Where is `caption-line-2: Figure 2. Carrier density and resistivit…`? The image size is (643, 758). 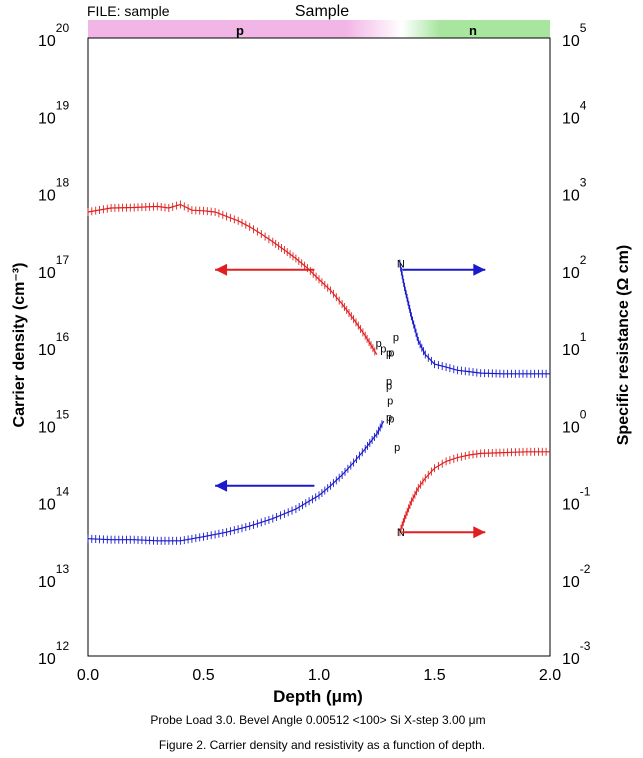
caption-line-2: Figure 2. Carrier density and resistivit… is located at coordinates (322, 745).